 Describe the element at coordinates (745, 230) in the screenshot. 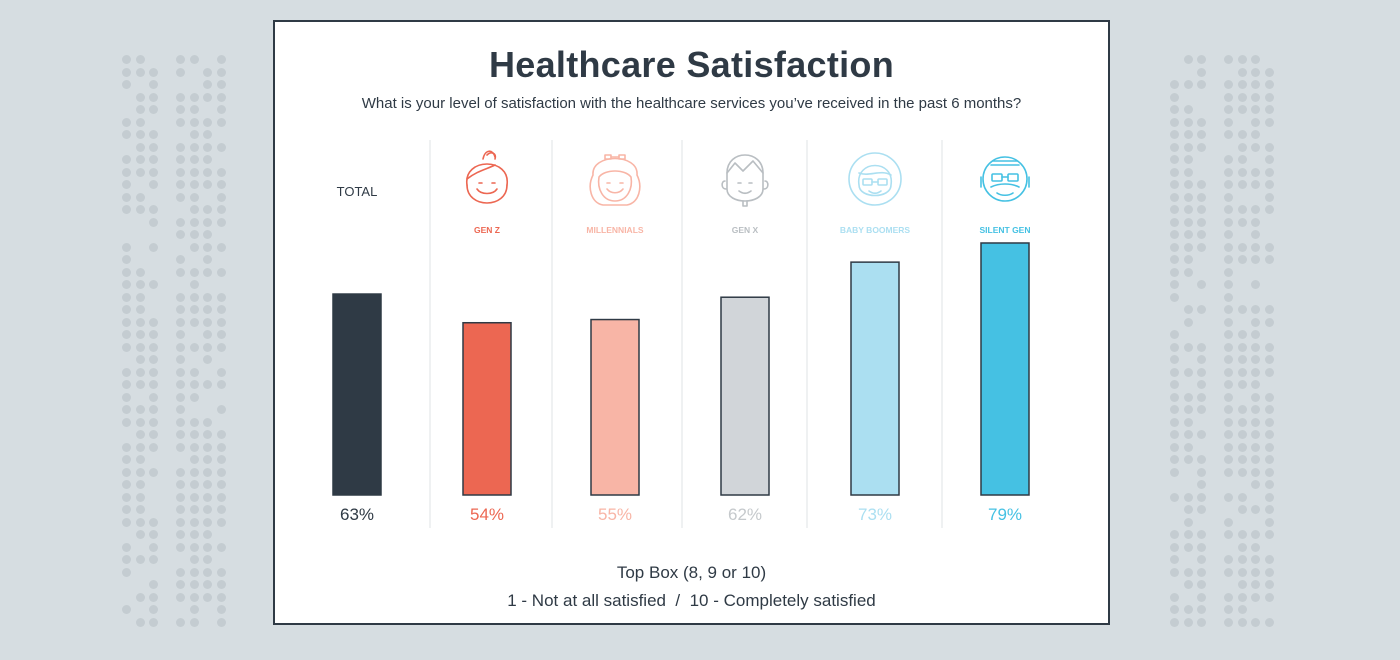

I see `category-label: GEN X` at that location.